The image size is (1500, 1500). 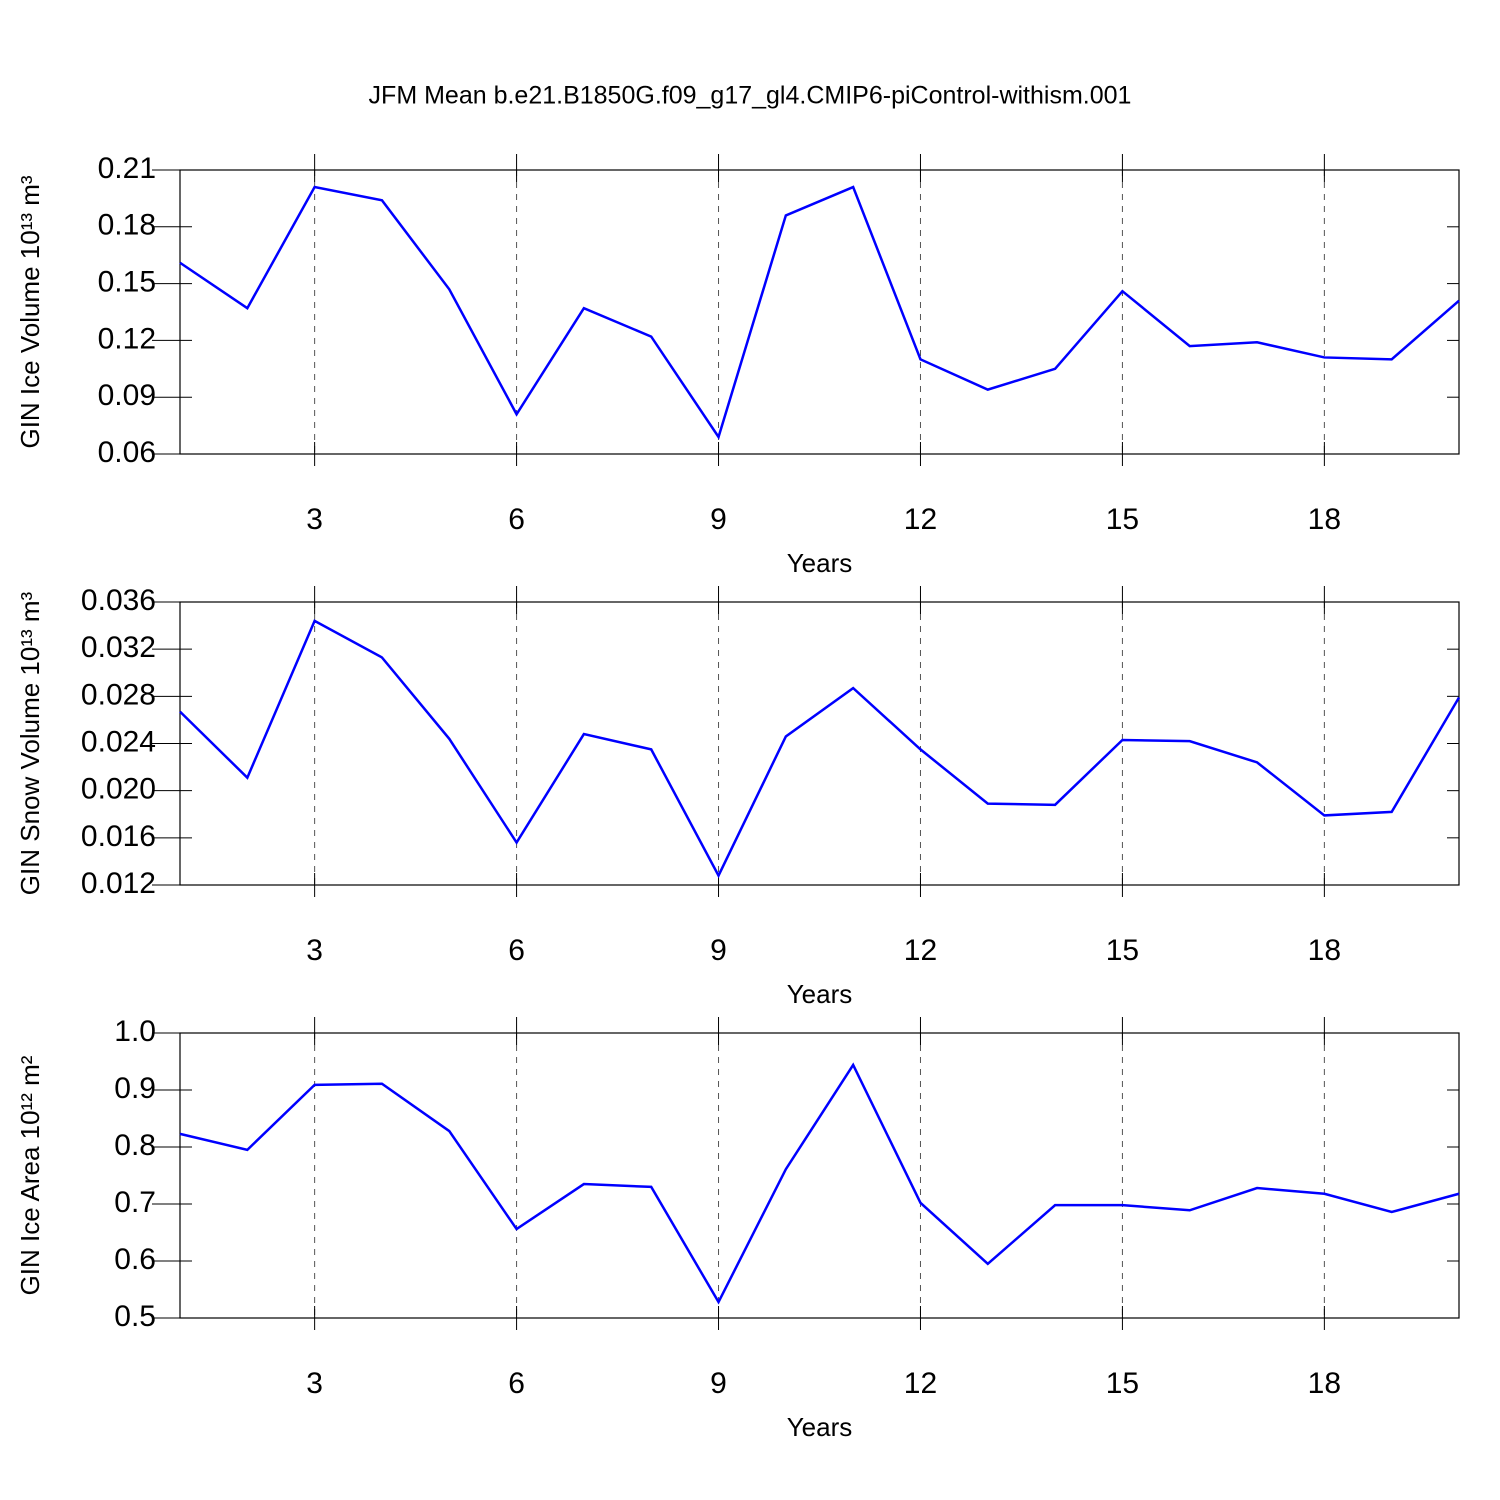 I want to click on y-tick-label: 0.036, so click(x=118, y=600).